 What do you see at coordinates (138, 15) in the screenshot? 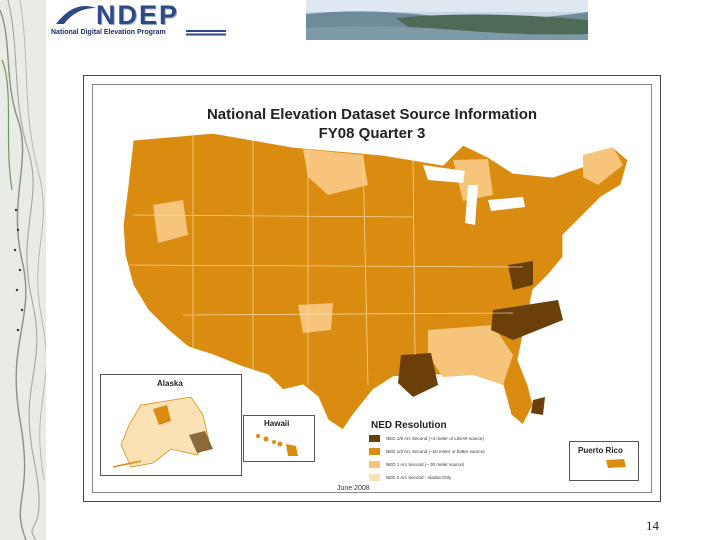
I see `ndep-logo: NDEP` at bounding box center [138, 15].